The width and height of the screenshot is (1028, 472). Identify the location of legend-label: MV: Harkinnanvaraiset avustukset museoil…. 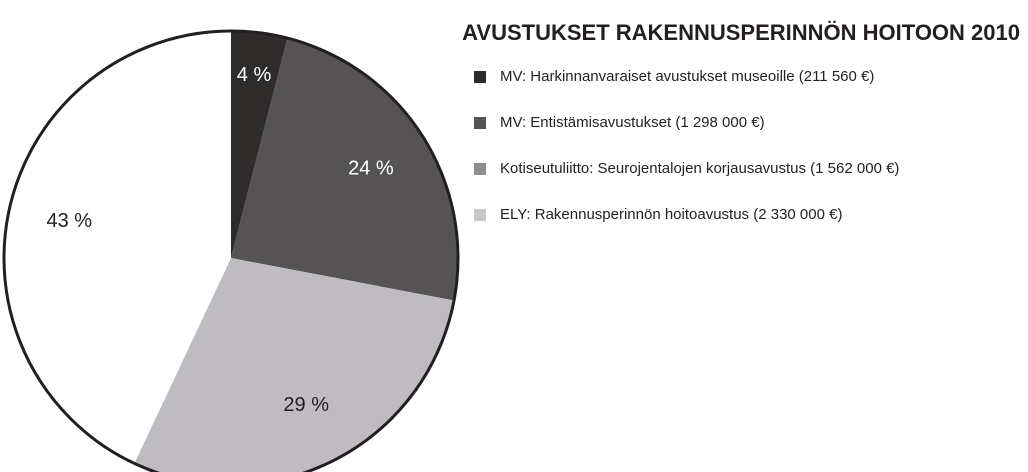
(687, 76).